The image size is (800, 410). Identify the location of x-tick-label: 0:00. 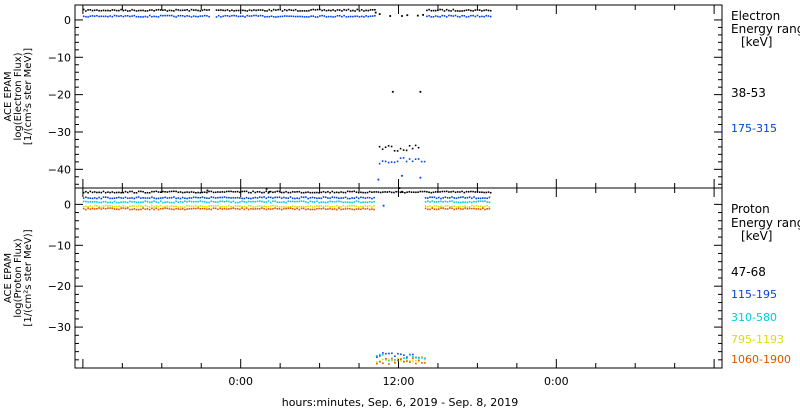
(556, 381).